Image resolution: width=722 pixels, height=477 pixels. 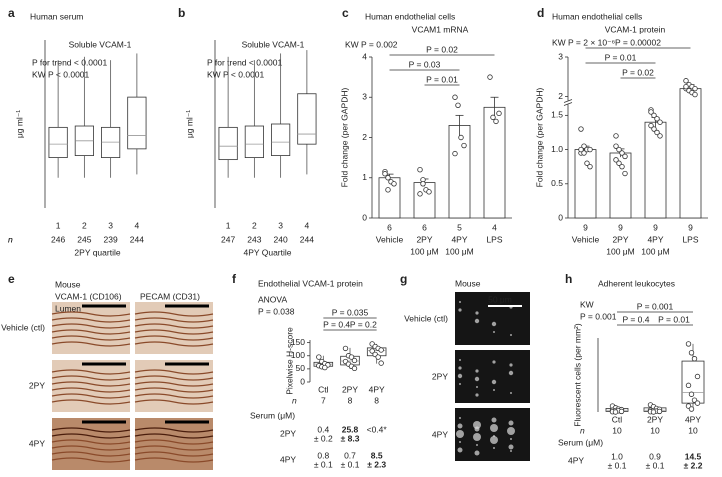 What do you see at coordinates (364, 137) in the screenshot?
I see `y-tick-label: 2` at bounding box center [364, 137].